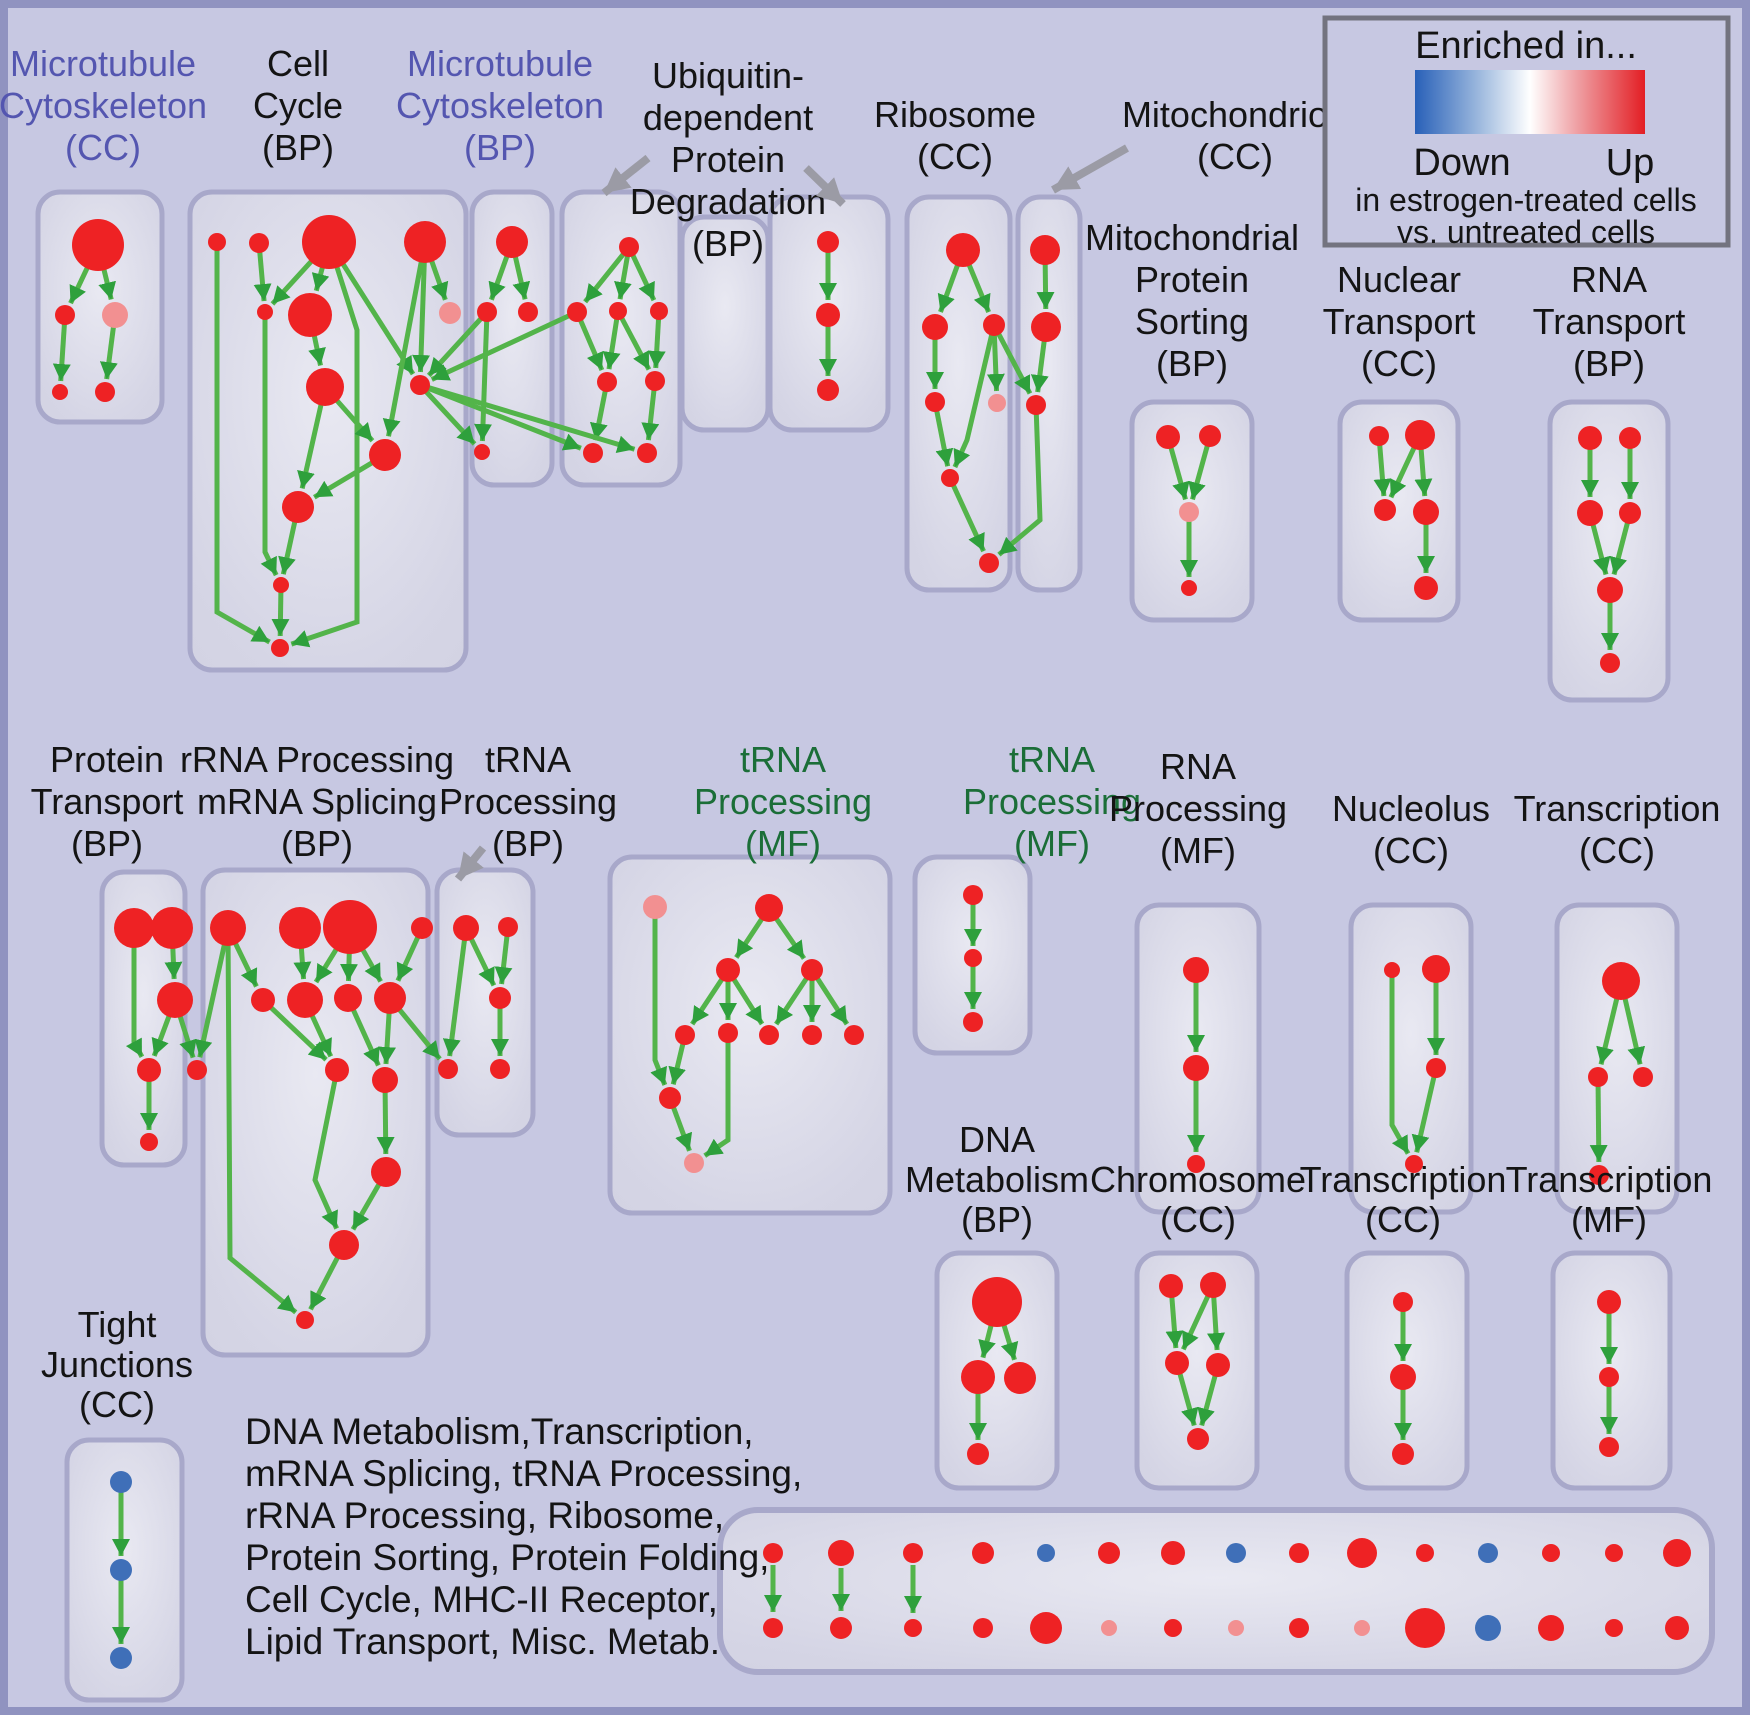 This screenshot has height=1715, width=1750. I want to click on misc-cluster-text: Lipid Transport, Misc. Metab., so click(482, 1641).